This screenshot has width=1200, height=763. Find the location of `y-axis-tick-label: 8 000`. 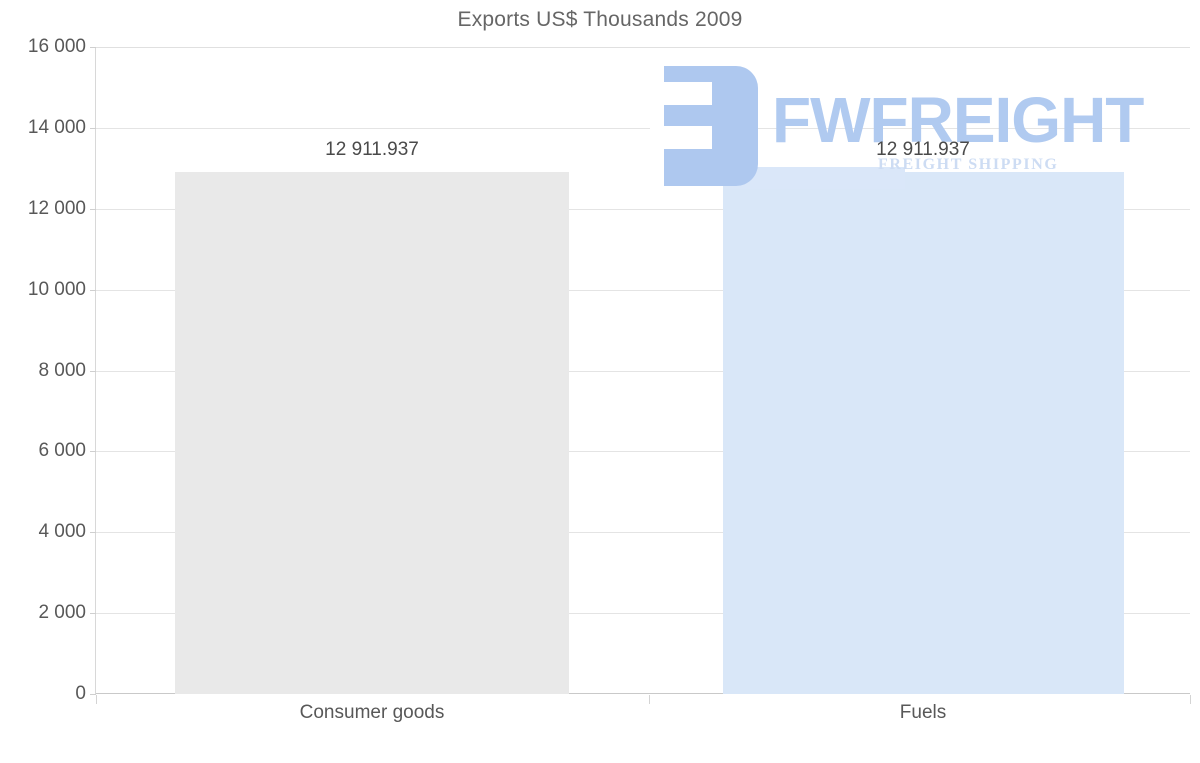

y-axis-tick-label: 8 000 is located at coordinates (62, 370).